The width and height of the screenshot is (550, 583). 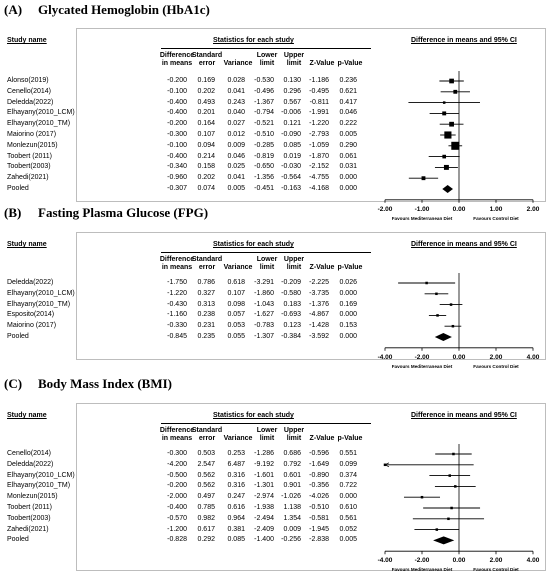 What do you see at coordinates (236, 464) in the screenshot?
I see `variance-cell: 6.487` at bounding box center [236, 464].